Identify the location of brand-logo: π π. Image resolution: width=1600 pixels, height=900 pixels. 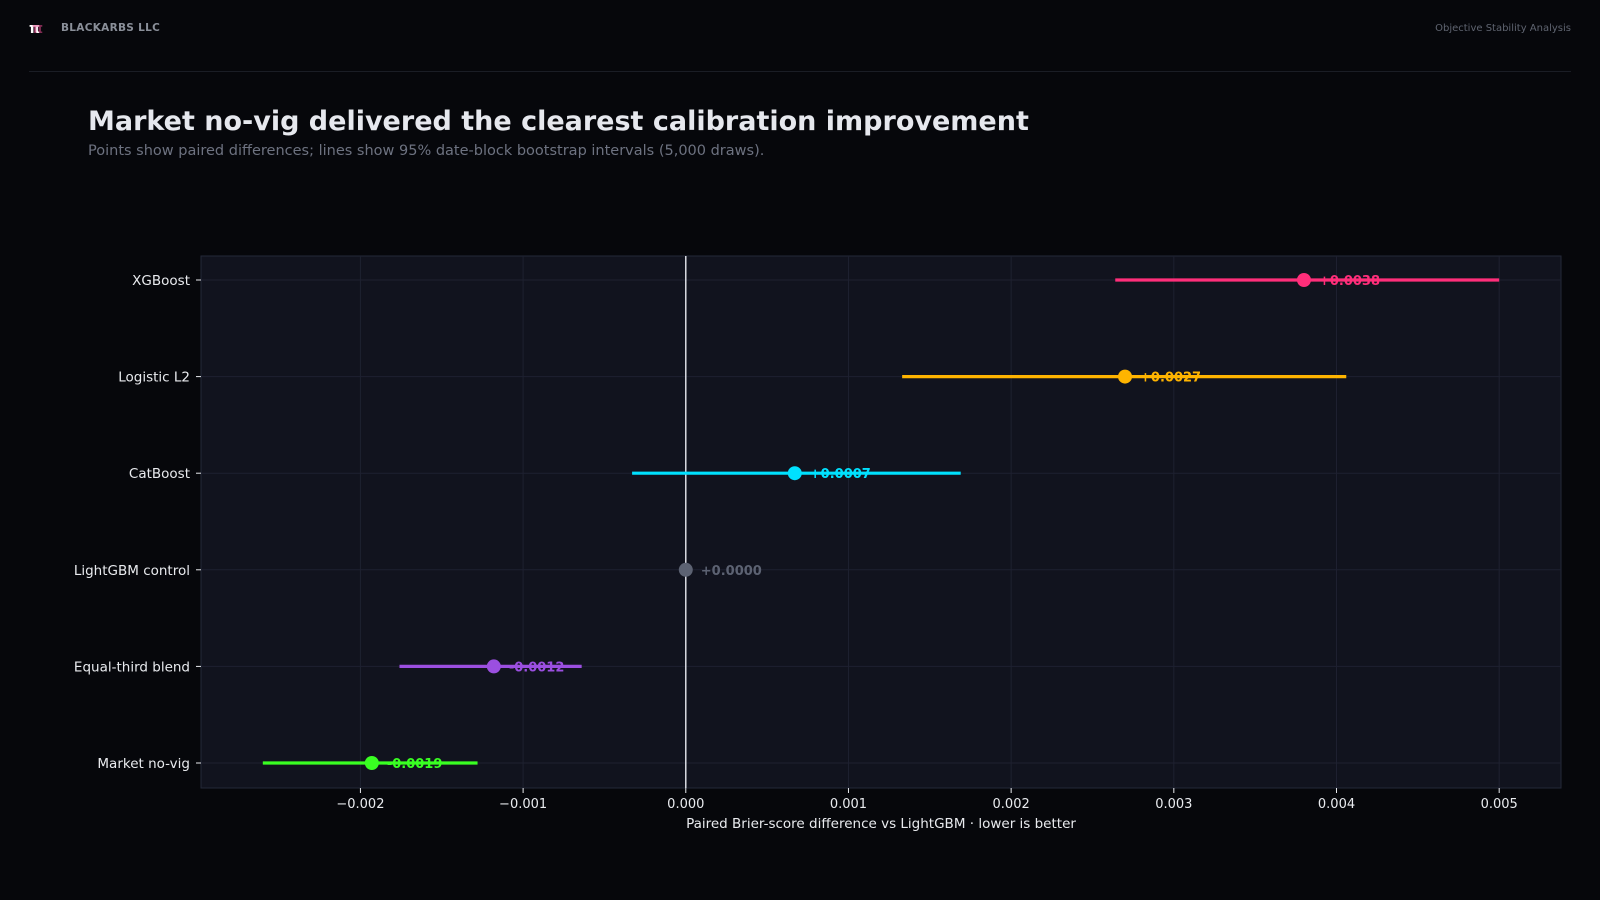
(37, 29).